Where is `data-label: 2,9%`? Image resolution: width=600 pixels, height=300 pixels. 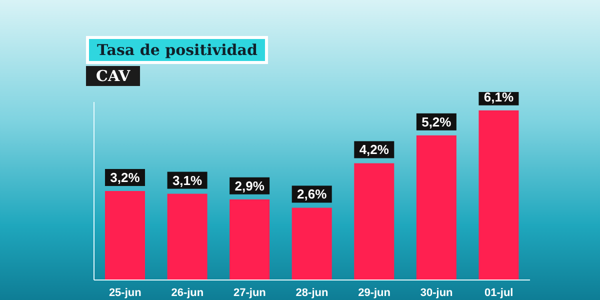
data-label: 2,9% is located at coordinates (249, 186).